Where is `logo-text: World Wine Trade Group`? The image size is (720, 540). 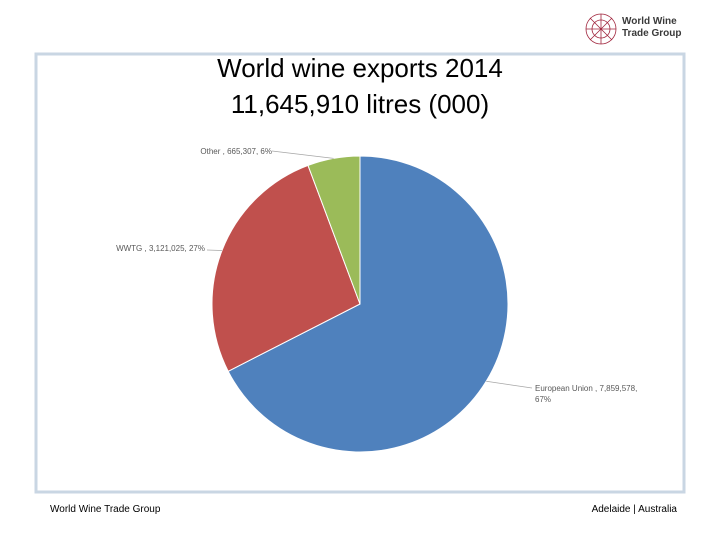
logo-text: World Wine Trade Group is located at coordinates (651, 28).